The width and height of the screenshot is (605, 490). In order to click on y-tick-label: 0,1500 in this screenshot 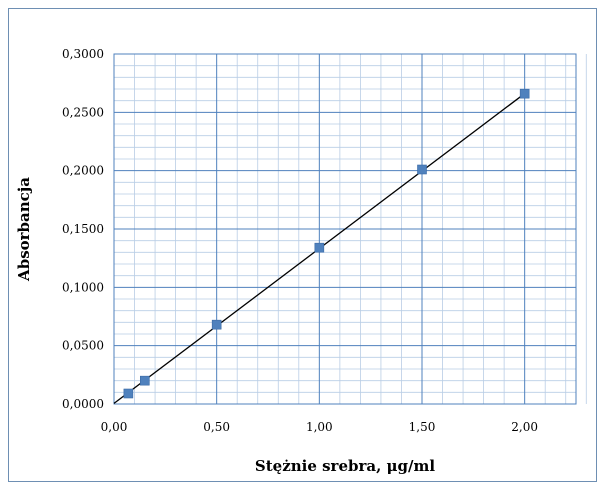, I will do `click(83, 229)`.